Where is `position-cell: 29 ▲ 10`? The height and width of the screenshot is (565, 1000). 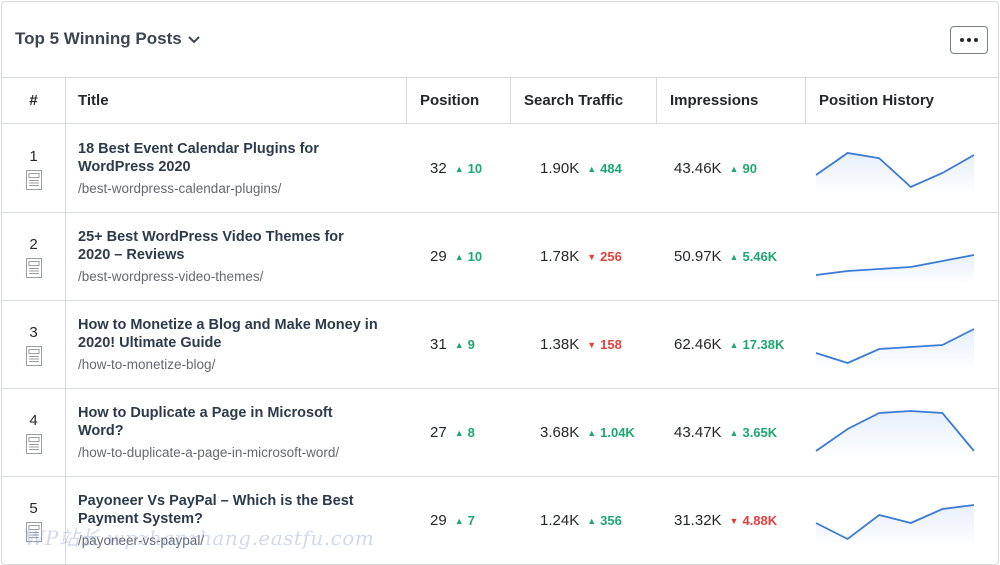 position-cell: 29 ▲ 10 is located at coordinates (456, 256).